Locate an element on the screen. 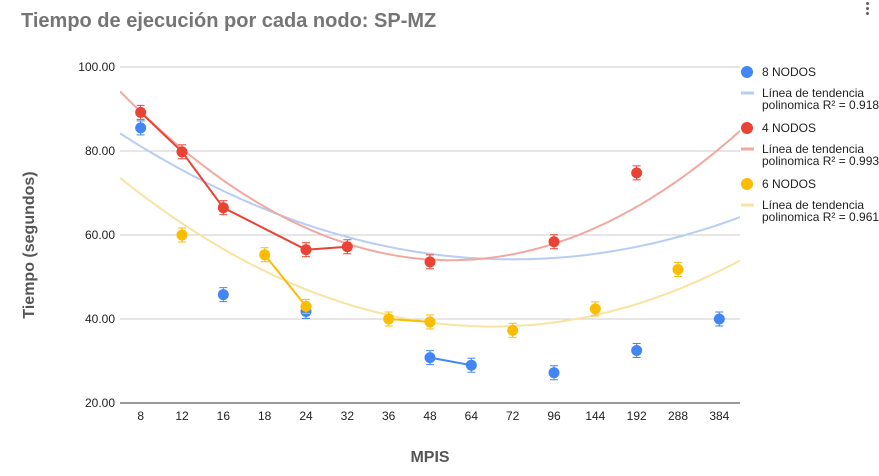  more-vert-icon is located at coordinates (867, 9).